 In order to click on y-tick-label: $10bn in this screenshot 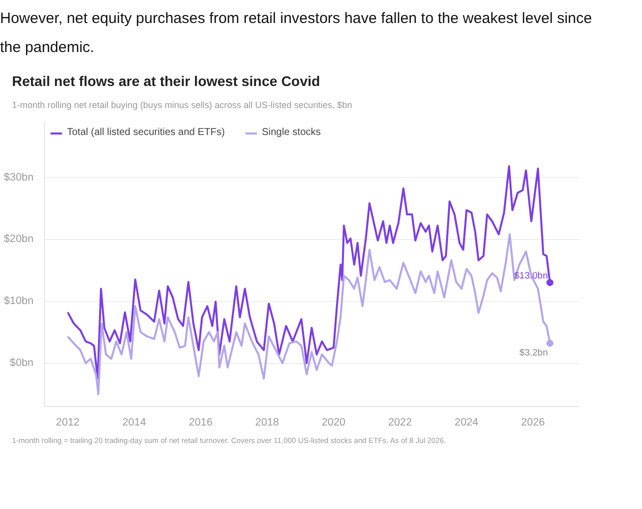, I will do `click(19, 301)`.